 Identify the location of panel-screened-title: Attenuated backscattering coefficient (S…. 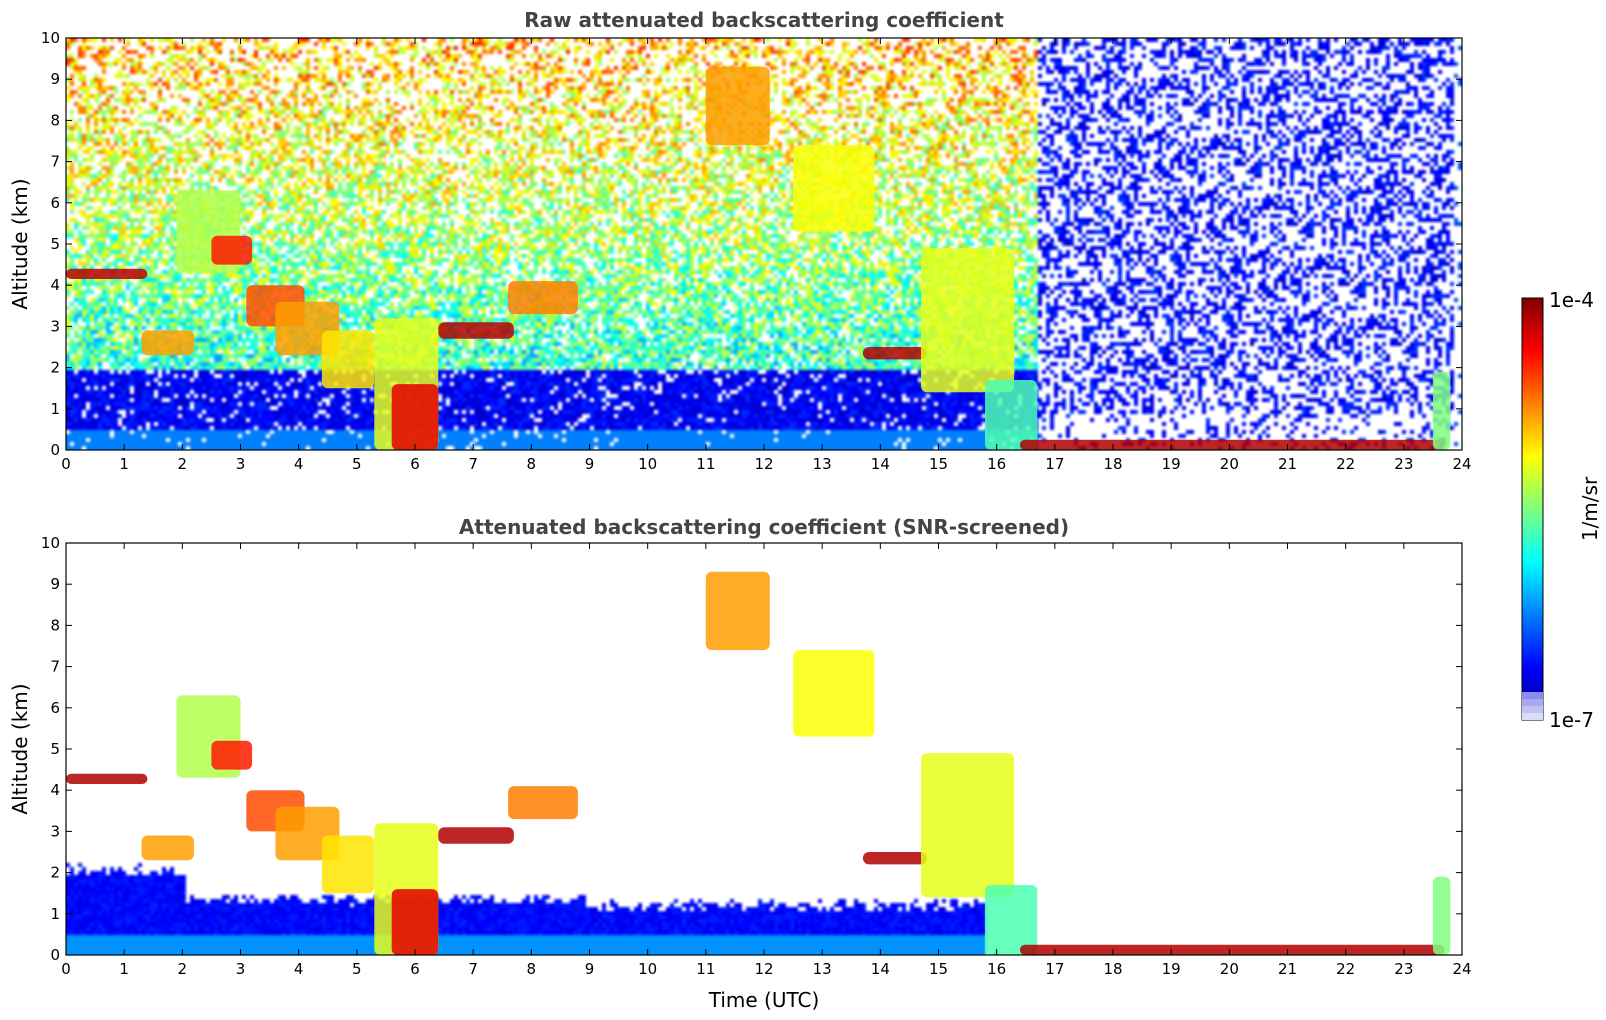
(764, 527).